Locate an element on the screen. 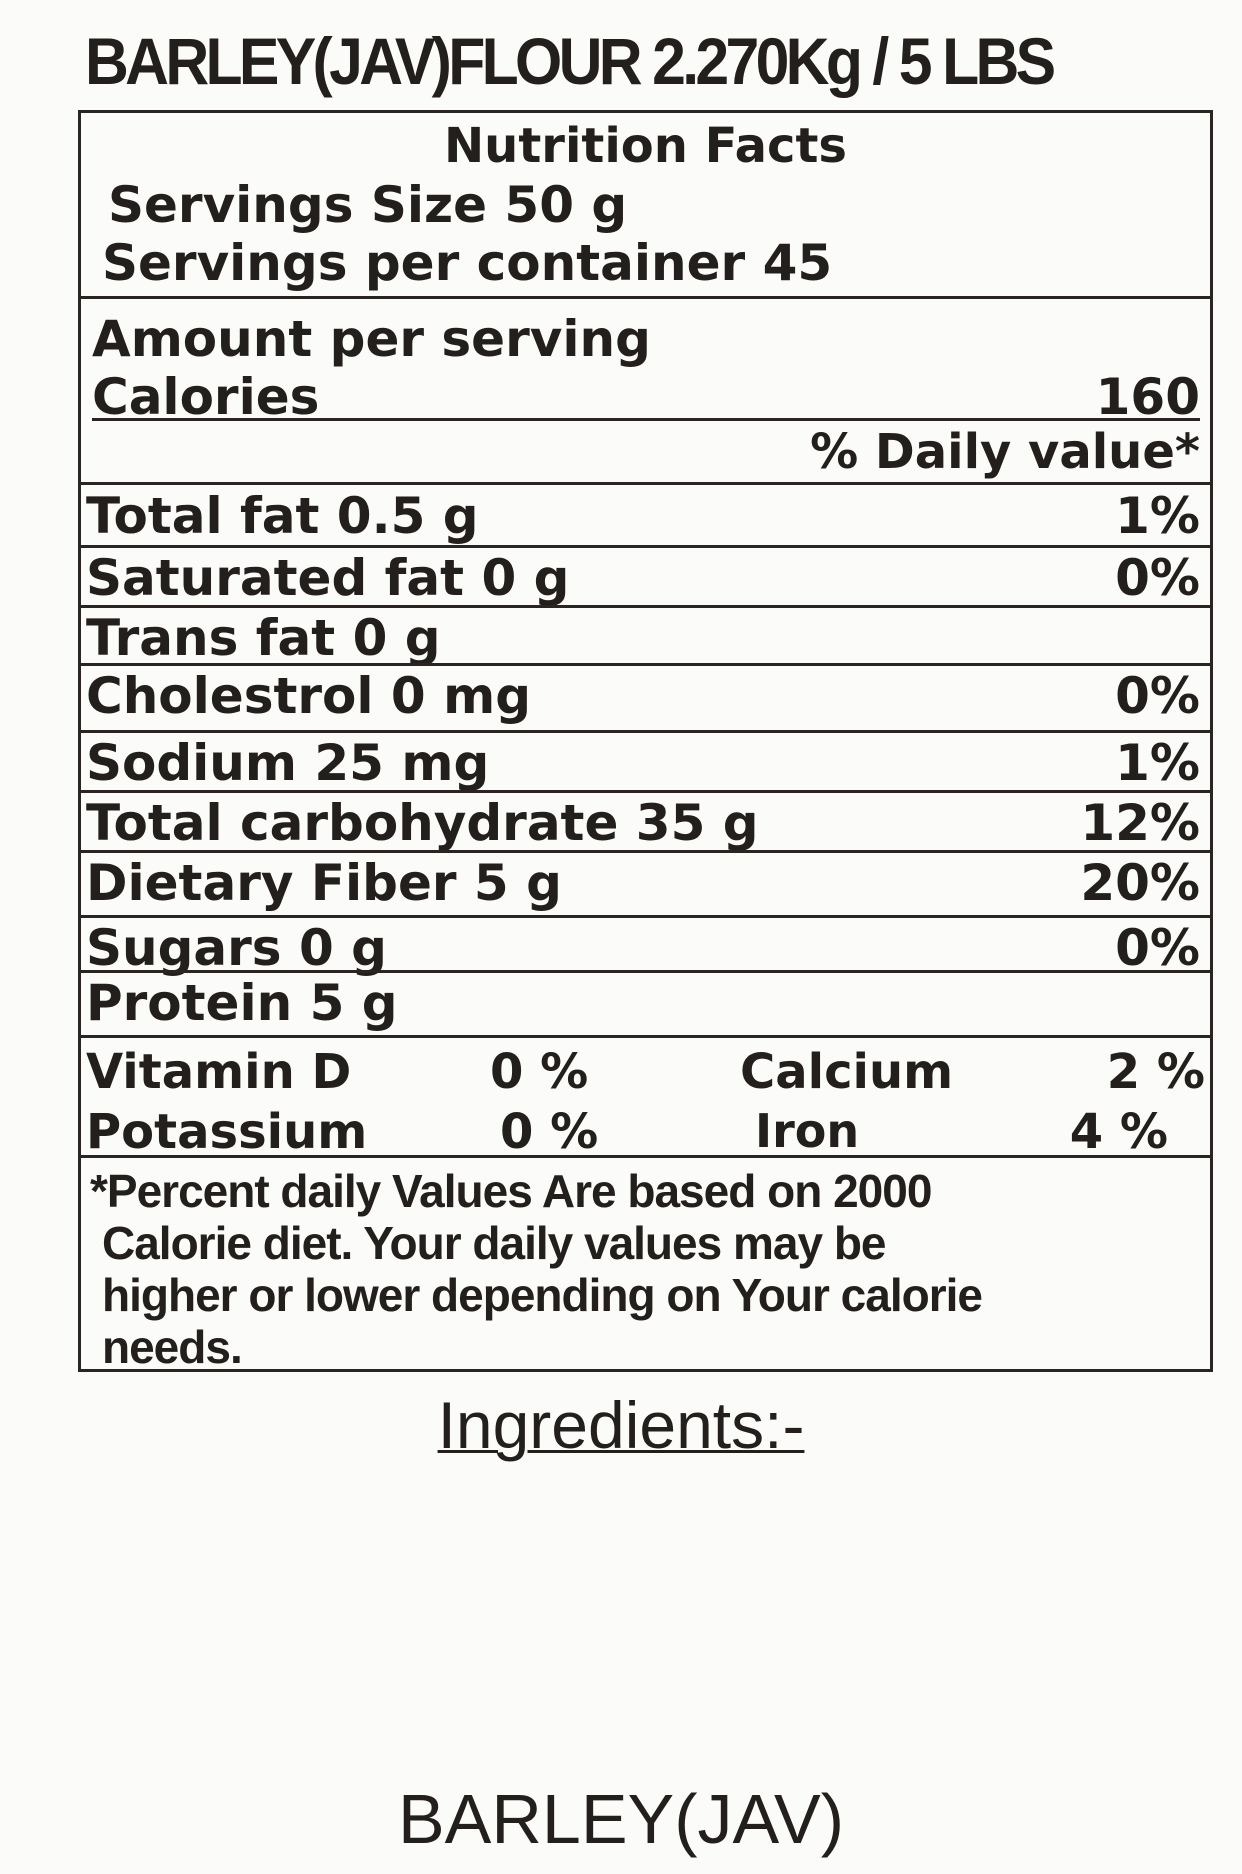  heading: Nutrition Facts is located at coordinates (645, 146).